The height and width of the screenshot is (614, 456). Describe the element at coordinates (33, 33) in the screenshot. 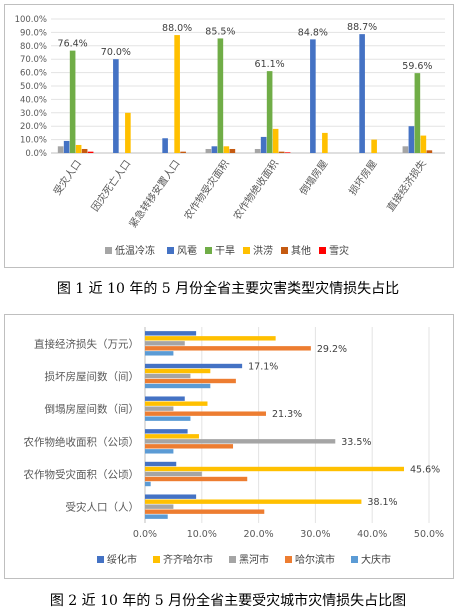

I see `chart-1-y-tick-label: 90.0%` at that location.